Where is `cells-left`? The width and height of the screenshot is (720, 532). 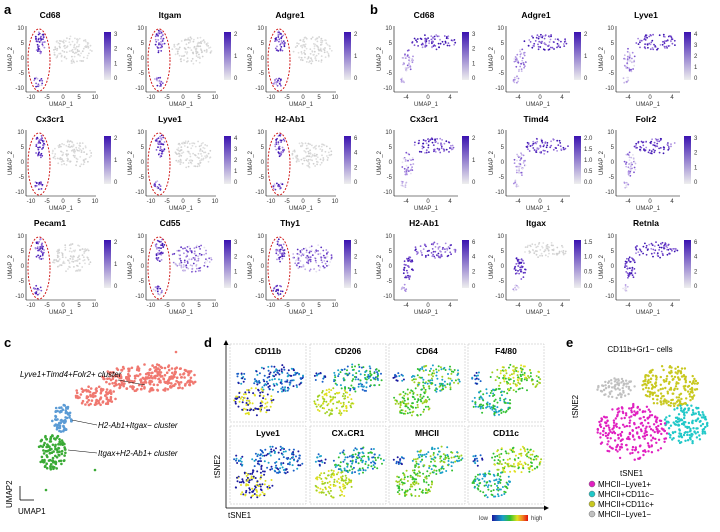 cells-left is located at coordinates (320, 460).